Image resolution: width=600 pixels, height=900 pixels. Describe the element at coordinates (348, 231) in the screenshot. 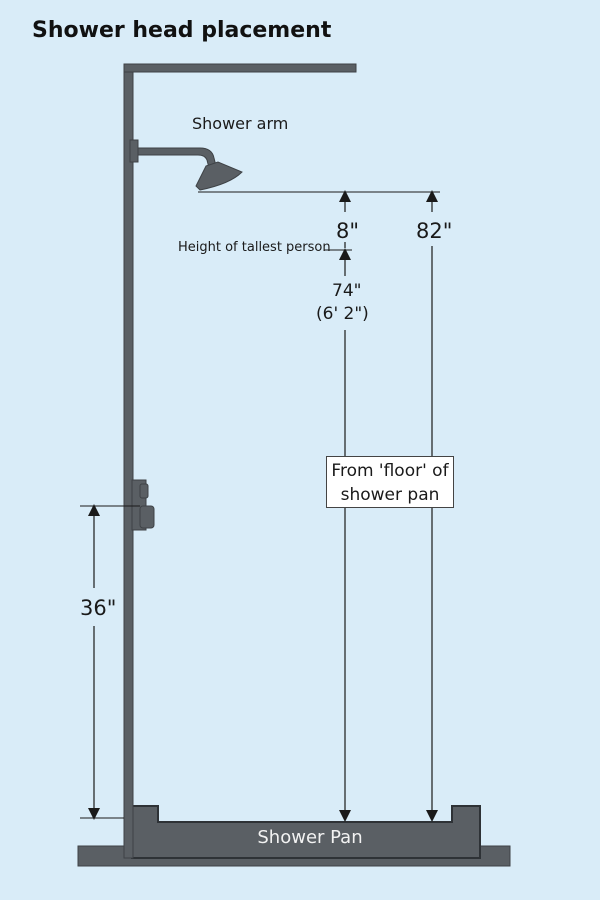

I see `gap-measurement: 8"` at that location.